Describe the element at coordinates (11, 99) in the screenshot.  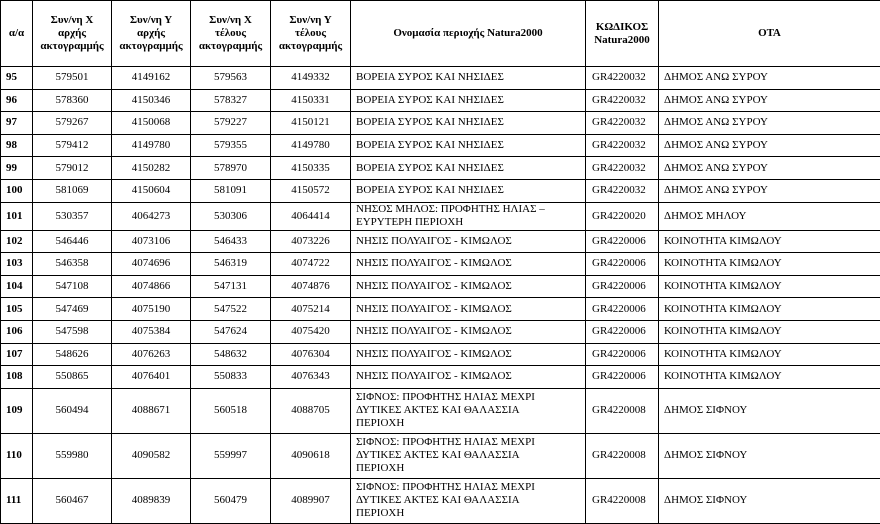
I see `row-number: 96` at that location.